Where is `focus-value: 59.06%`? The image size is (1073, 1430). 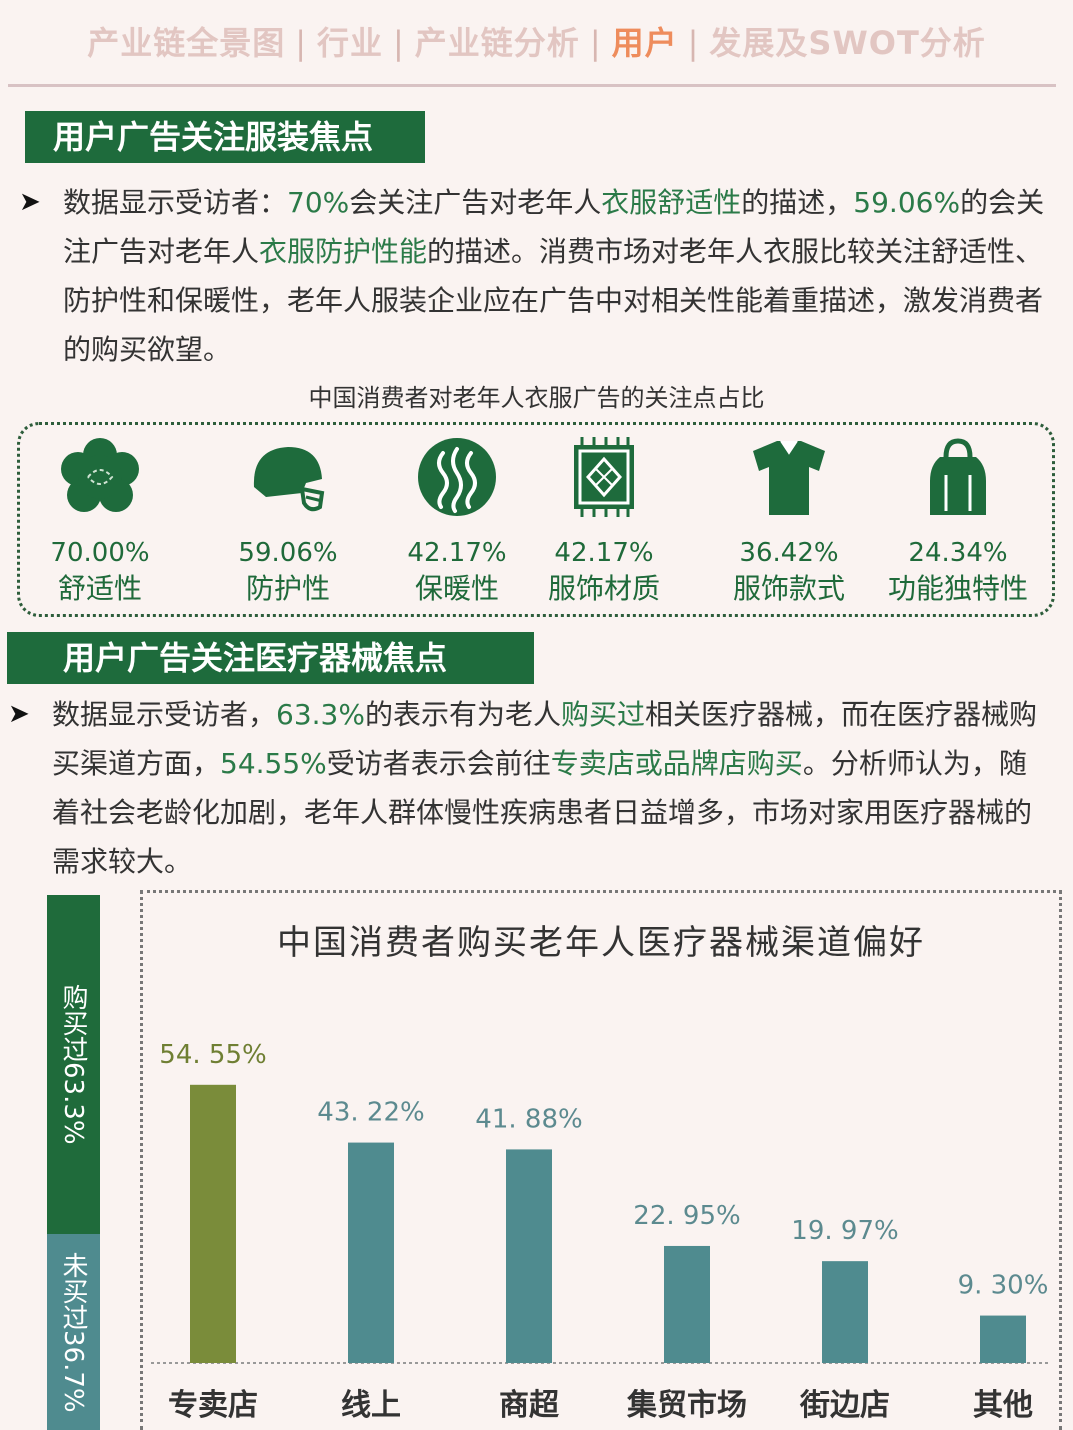
focus-value: 59.06% is located at coordinates (288, 553).